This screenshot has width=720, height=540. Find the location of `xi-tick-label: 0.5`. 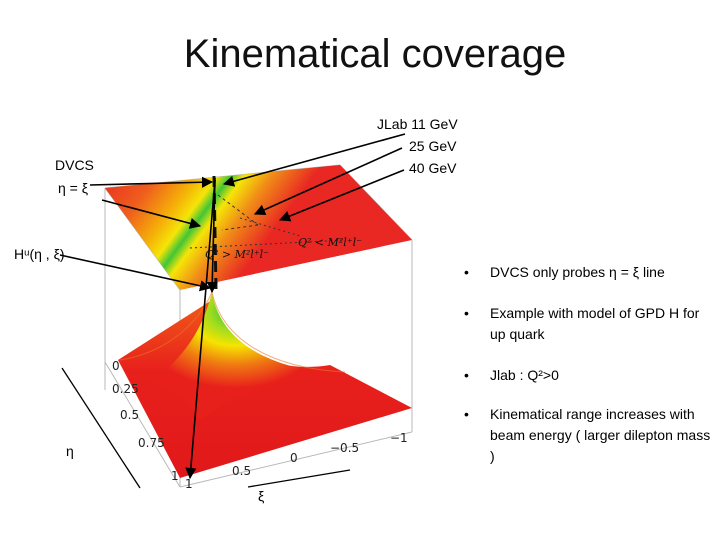

xi-tick-label: 0.5 is located at coordinates (241, 471).